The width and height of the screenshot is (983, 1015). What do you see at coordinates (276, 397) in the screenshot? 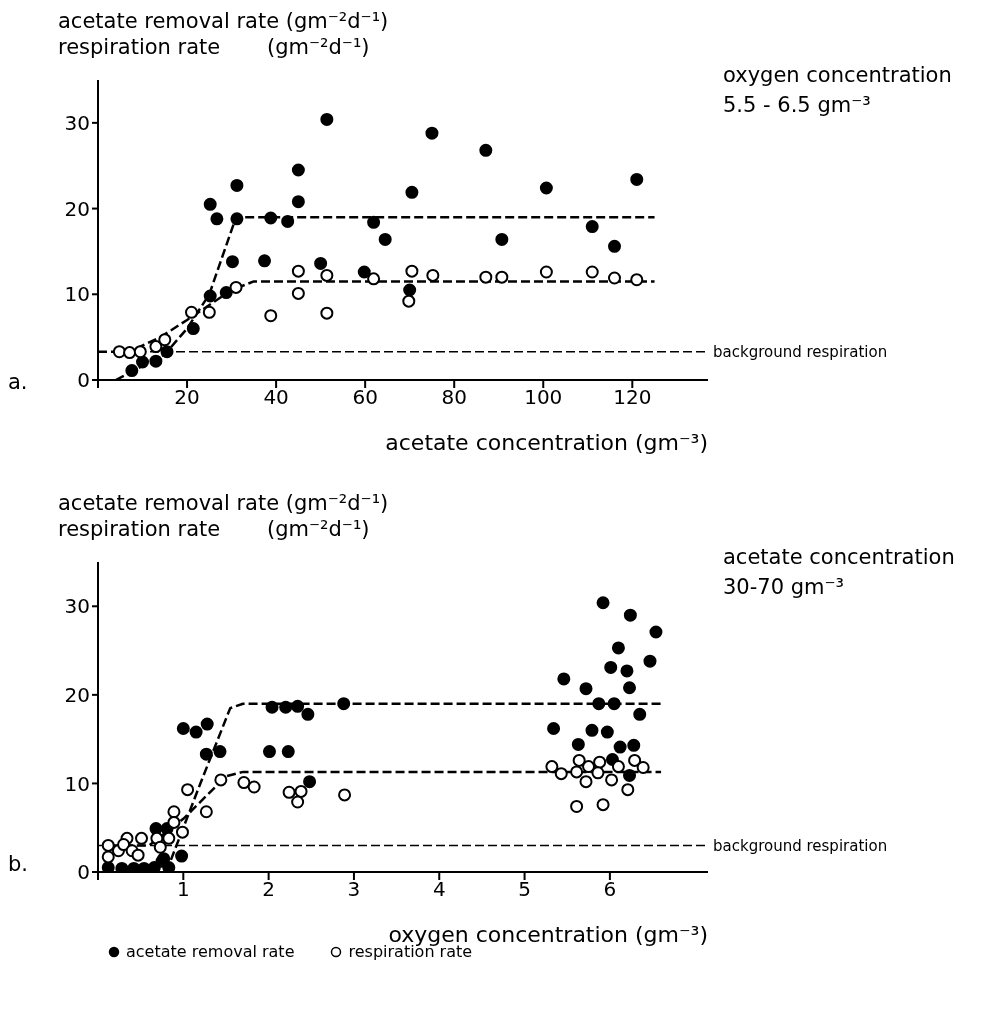
I see `x-tick-label: 40` at bounding box center [276, 397].